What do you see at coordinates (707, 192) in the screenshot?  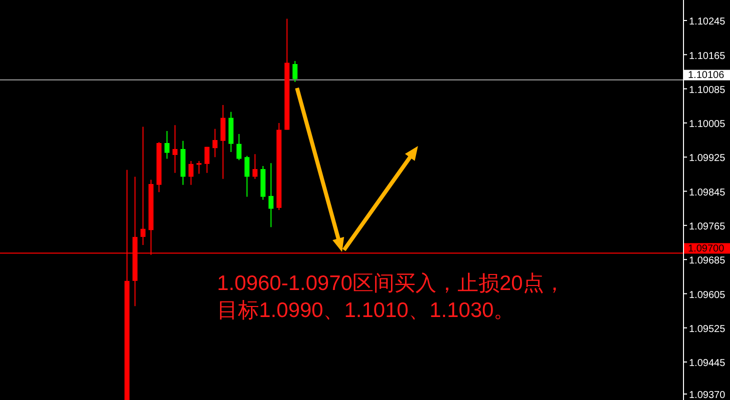 I see `y-tick-label: 1.09845` at bounding box center [707, 192].